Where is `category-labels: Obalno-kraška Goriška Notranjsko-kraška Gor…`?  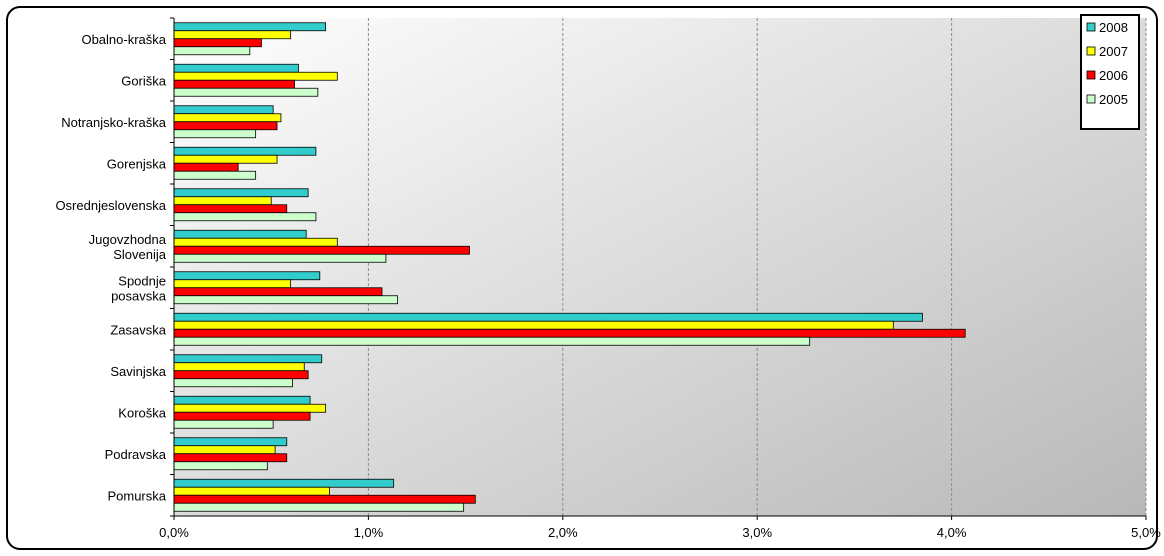
category-labels: Obalno-kraška Goriška Notranjsko-kraška Gor… is located at coordinates (110, 268).